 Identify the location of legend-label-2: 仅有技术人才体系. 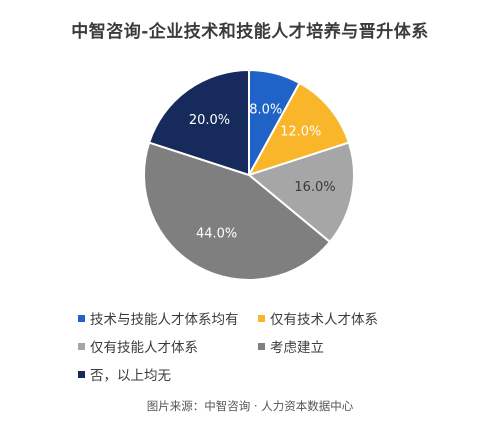
(324, 320).